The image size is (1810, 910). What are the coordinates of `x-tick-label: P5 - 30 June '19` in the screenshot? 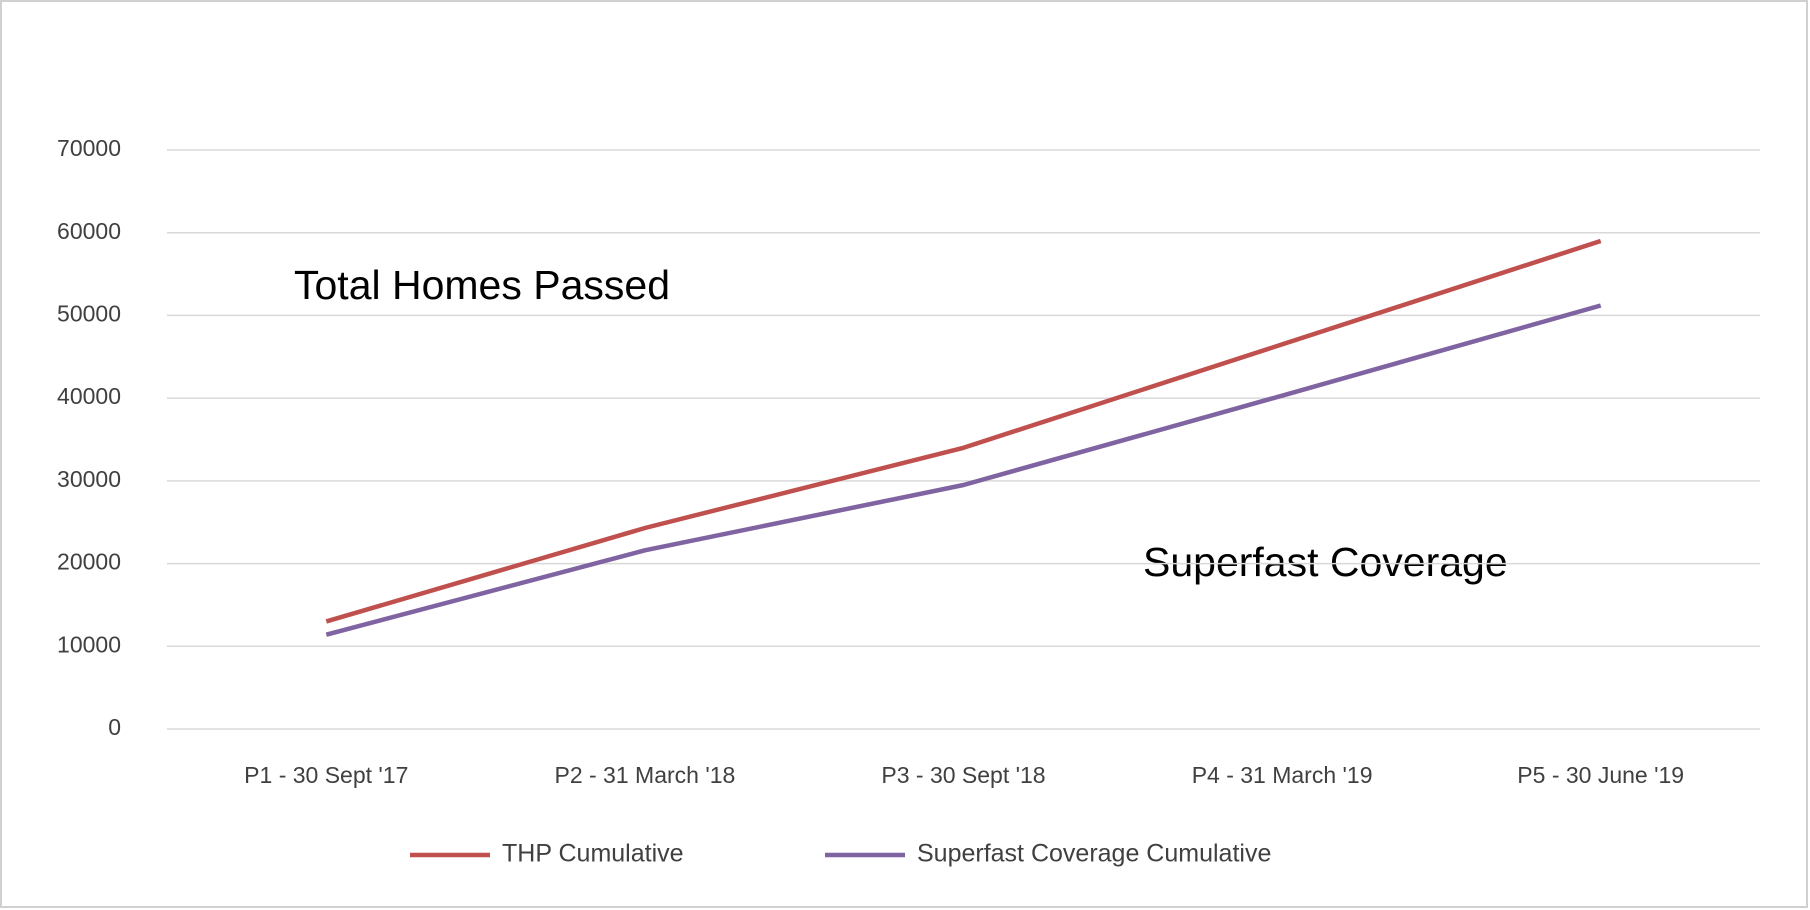 It's located at (1600, 775).